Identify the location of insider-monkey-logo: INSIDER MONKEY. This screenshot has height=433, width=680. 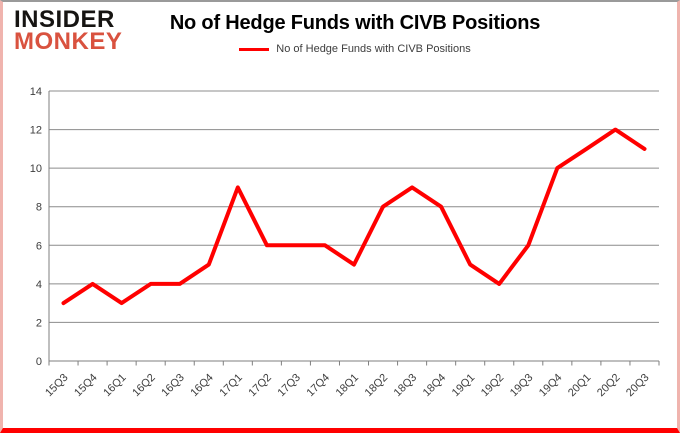
(68, 31).